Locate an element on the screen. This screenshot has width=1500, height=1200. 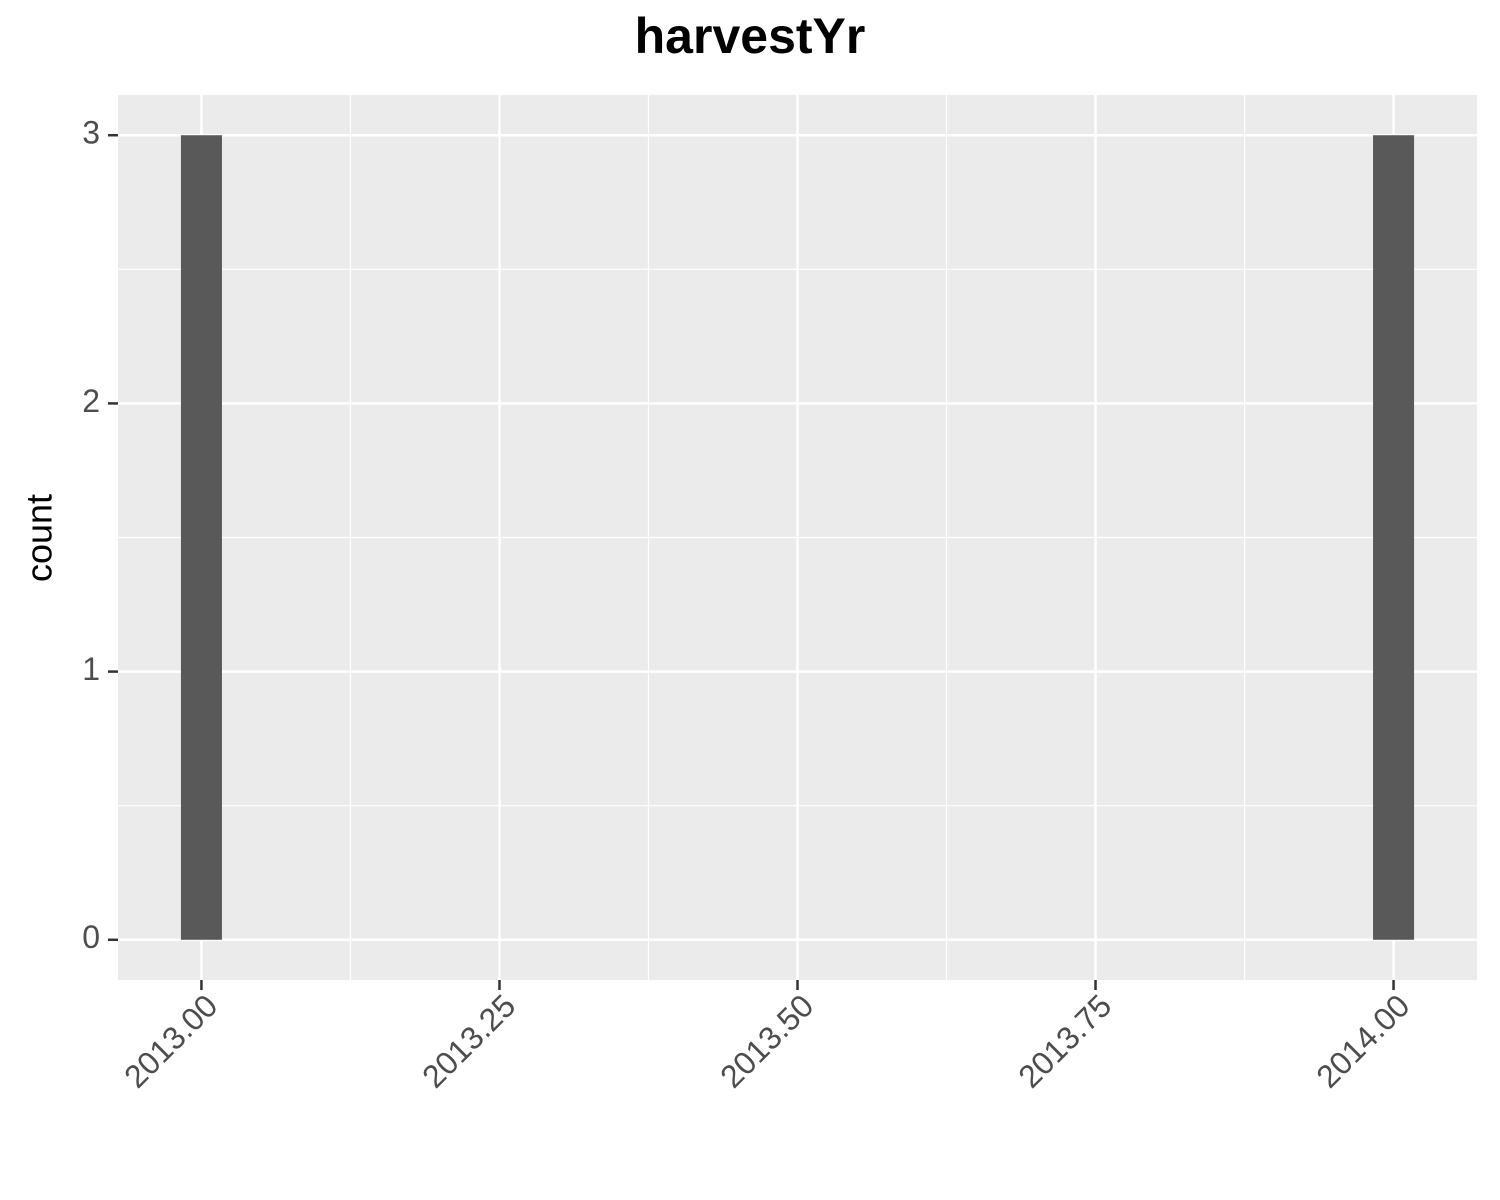
chart-title: harvestYr is located at coordinates (750, 36).